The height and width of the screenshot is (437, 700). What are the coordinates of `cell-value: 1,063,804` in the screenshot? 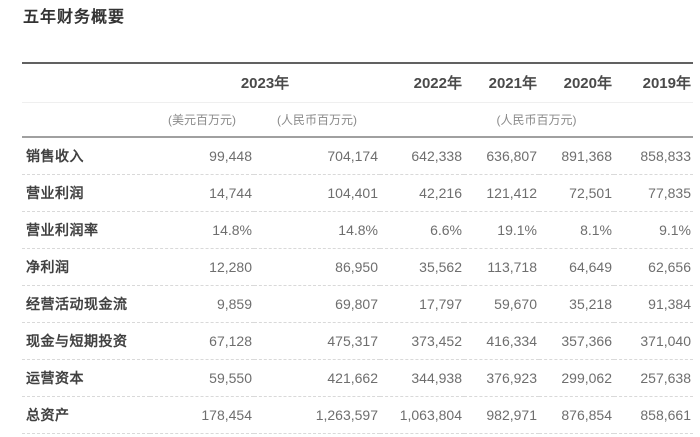 It's located at (422, 415).